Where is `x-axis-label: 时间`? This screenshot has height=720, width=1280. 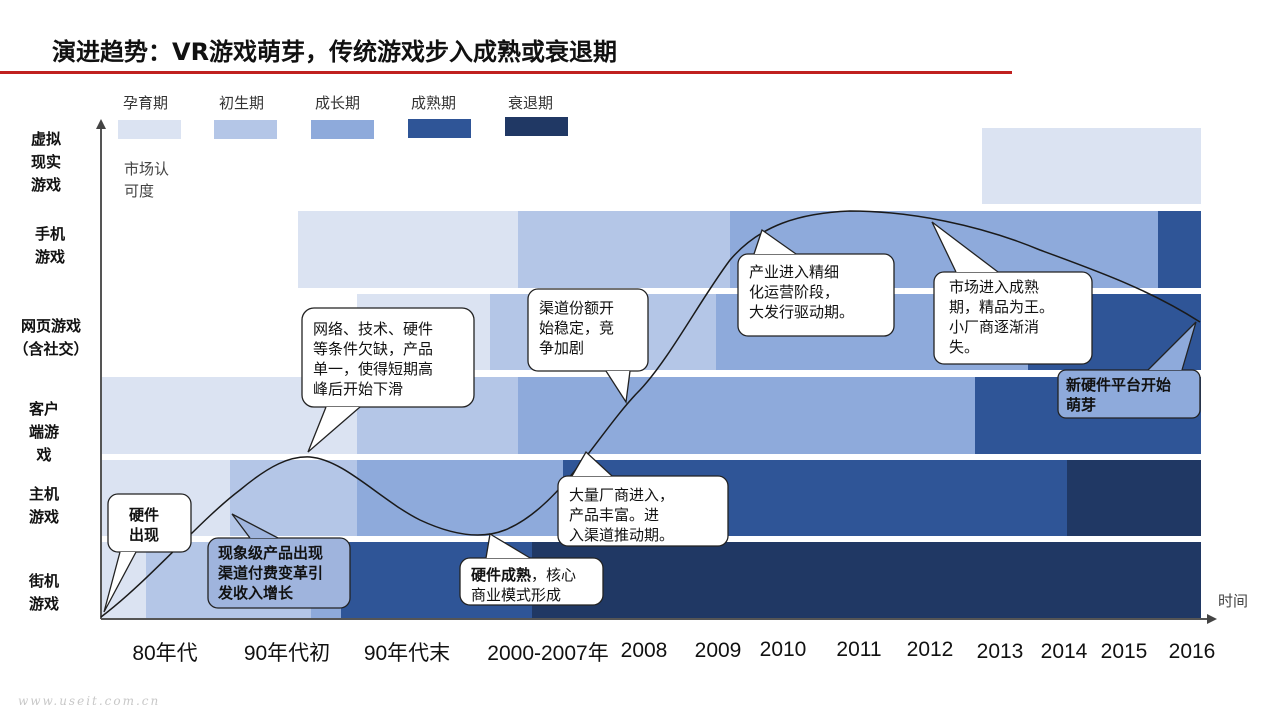
x-axis-label: 时间 is located at coordinates (1233, 601).